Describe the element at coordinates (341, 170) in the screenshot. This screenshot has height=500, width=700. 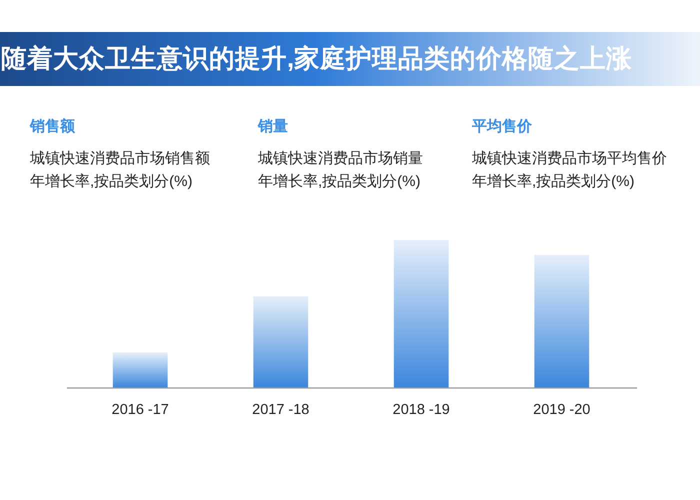
I see `text: 城镇快速消费品市场销量年增长率,按品类划分(%)` at that location.